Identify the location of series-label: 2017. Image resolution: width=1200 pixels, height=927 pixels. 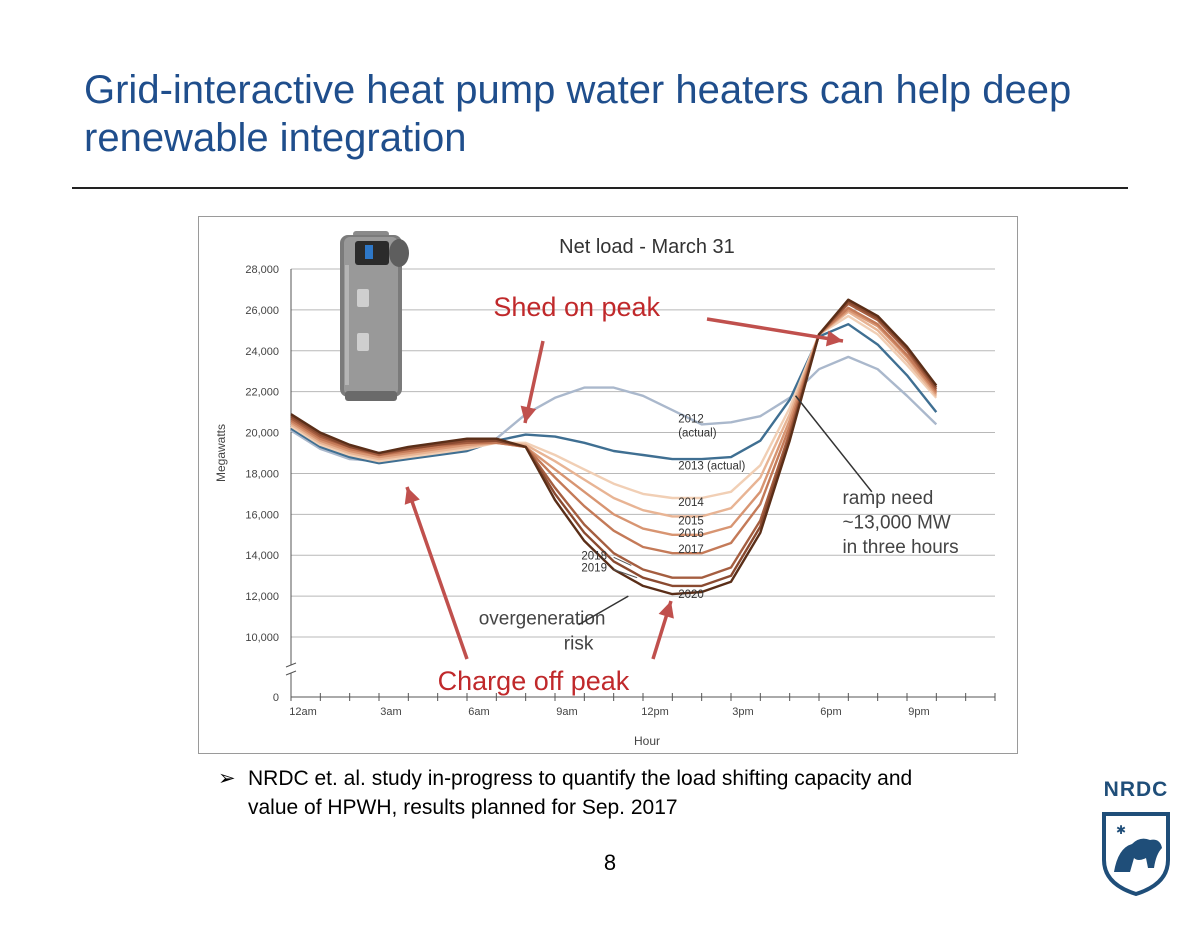
(691, 550).